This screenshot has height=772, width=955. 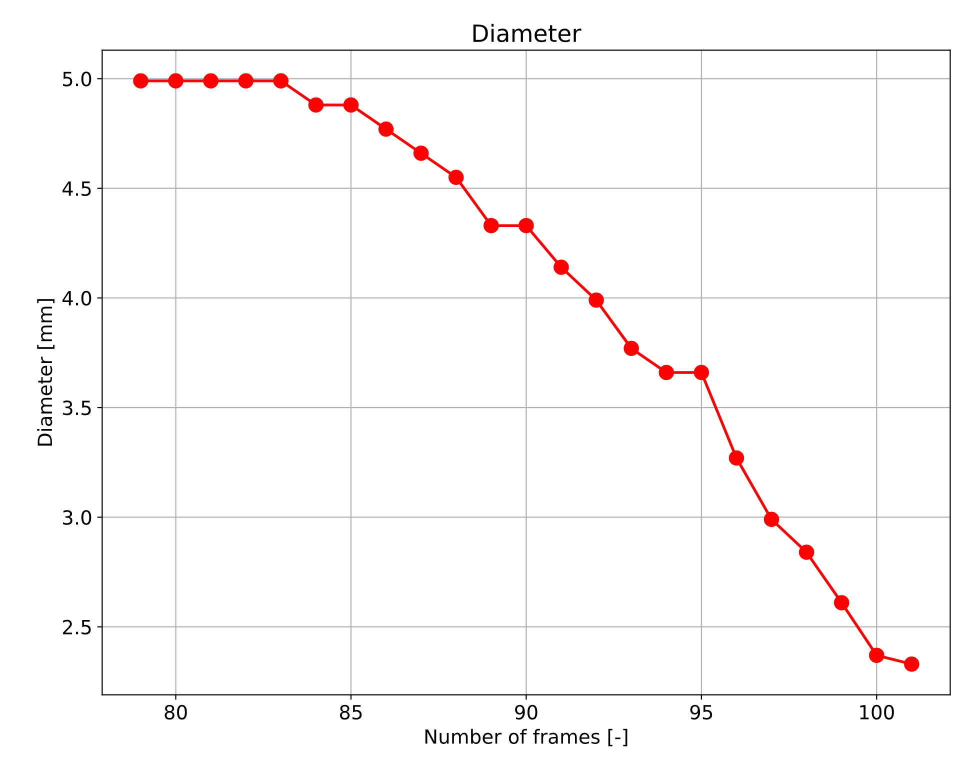 What do you see at coordinates (77, 408) in the screenshot?
I see `y-tick-label: 3.5` at bounding box center [77, 408].